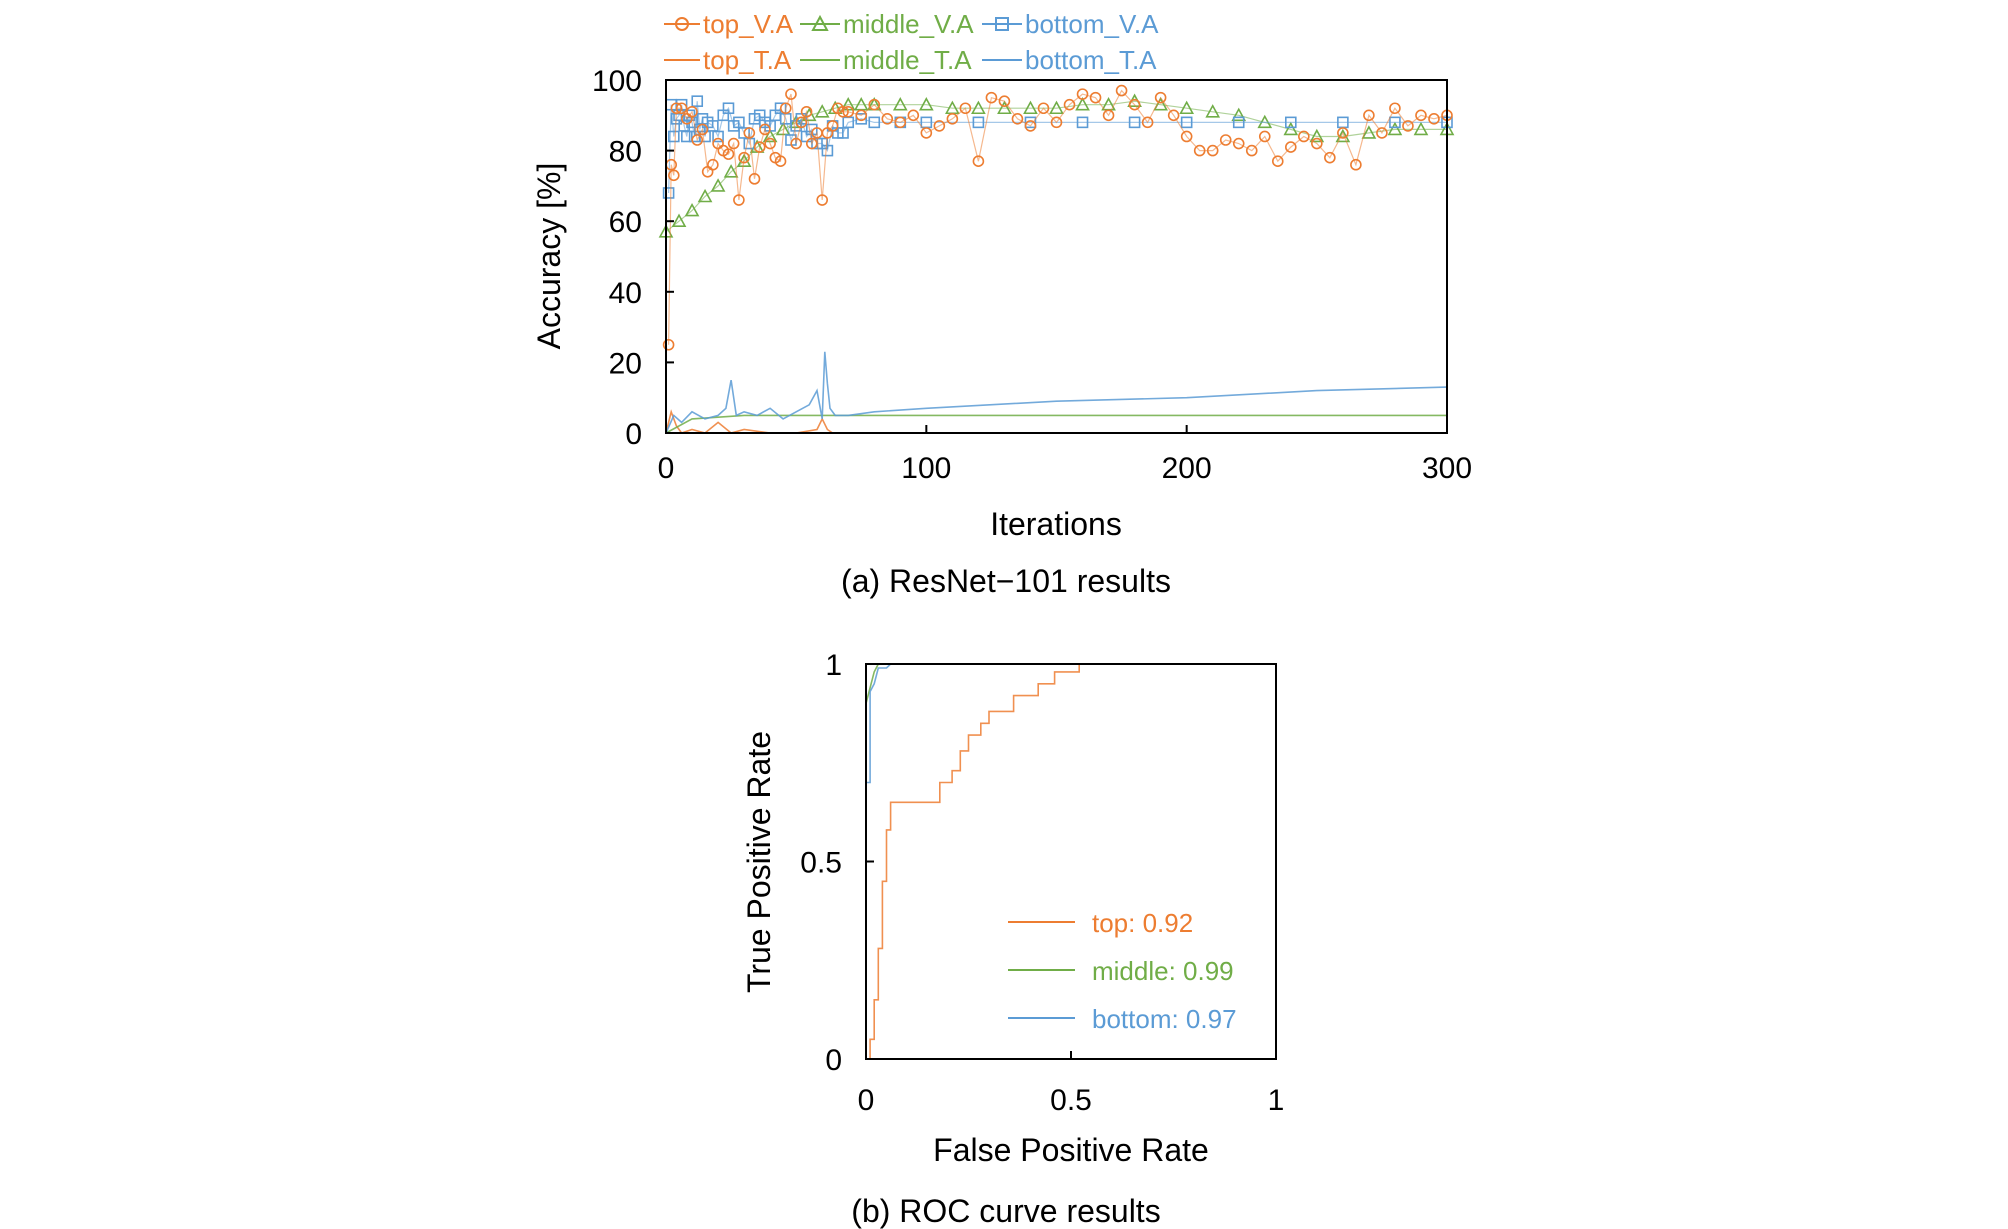  I want to click on roc-legend-item-bottom: bottom: 0.97, so click(1122, 1019).